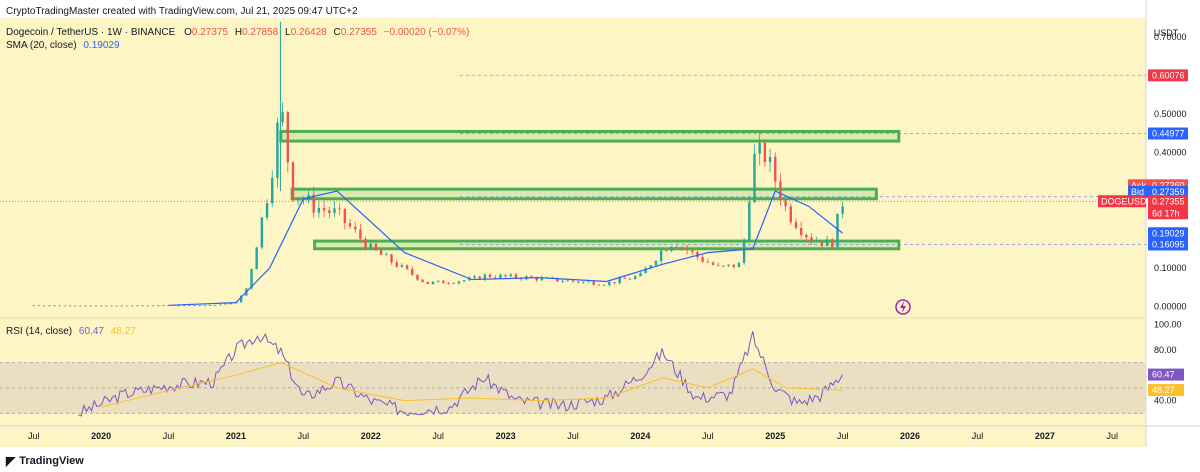 The width and height of the screenshot is (1200, 472). Describe the element at coordinates (471, 384) in the screenshot. I see `rsi-ma-line` at that location.